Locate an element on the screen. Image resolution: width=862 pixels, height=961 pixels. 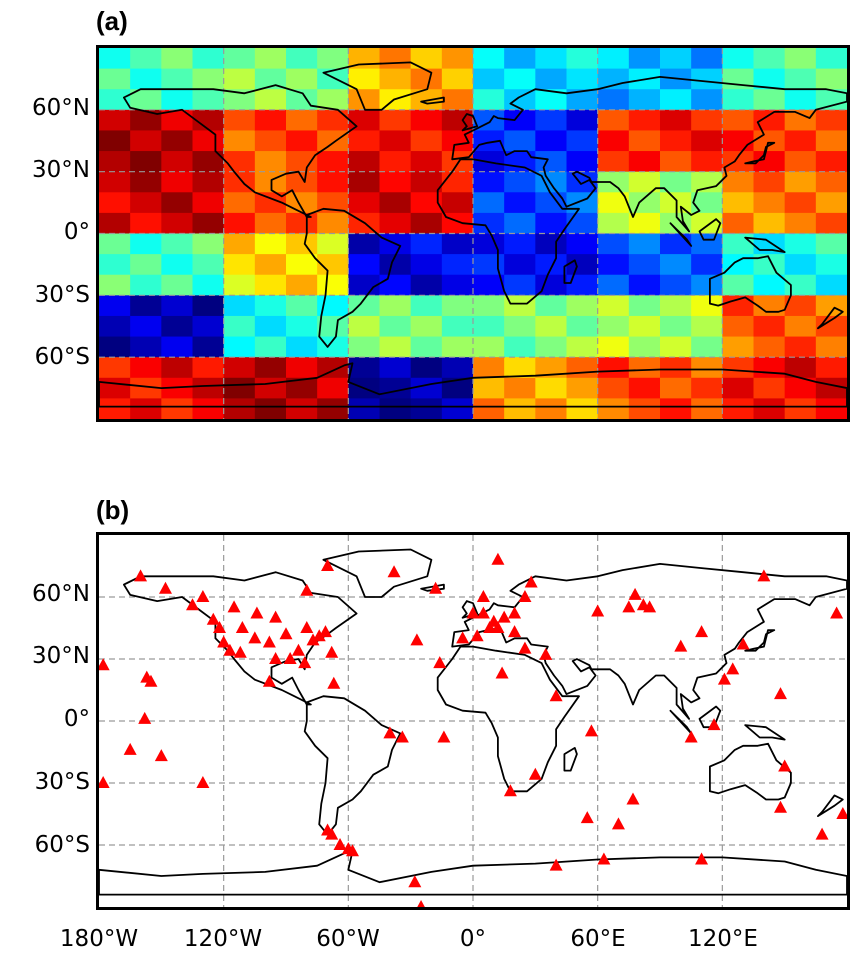
lat-label-60s: 60°S is located at coordinates (62, 357).